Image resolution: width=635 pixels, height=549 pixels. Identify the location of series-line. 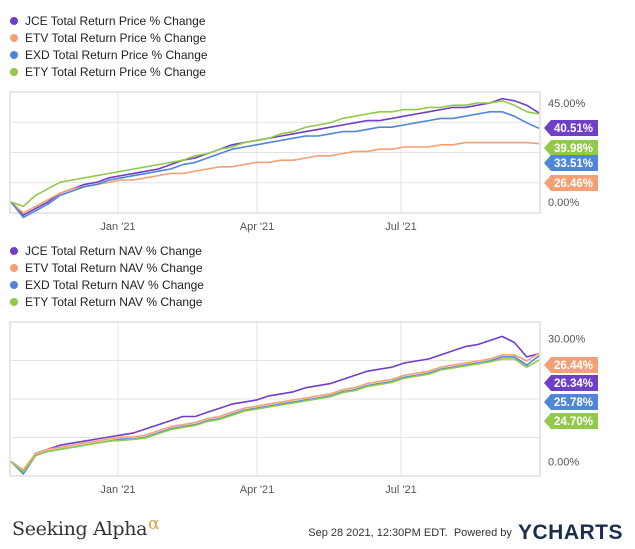
(275, 177).